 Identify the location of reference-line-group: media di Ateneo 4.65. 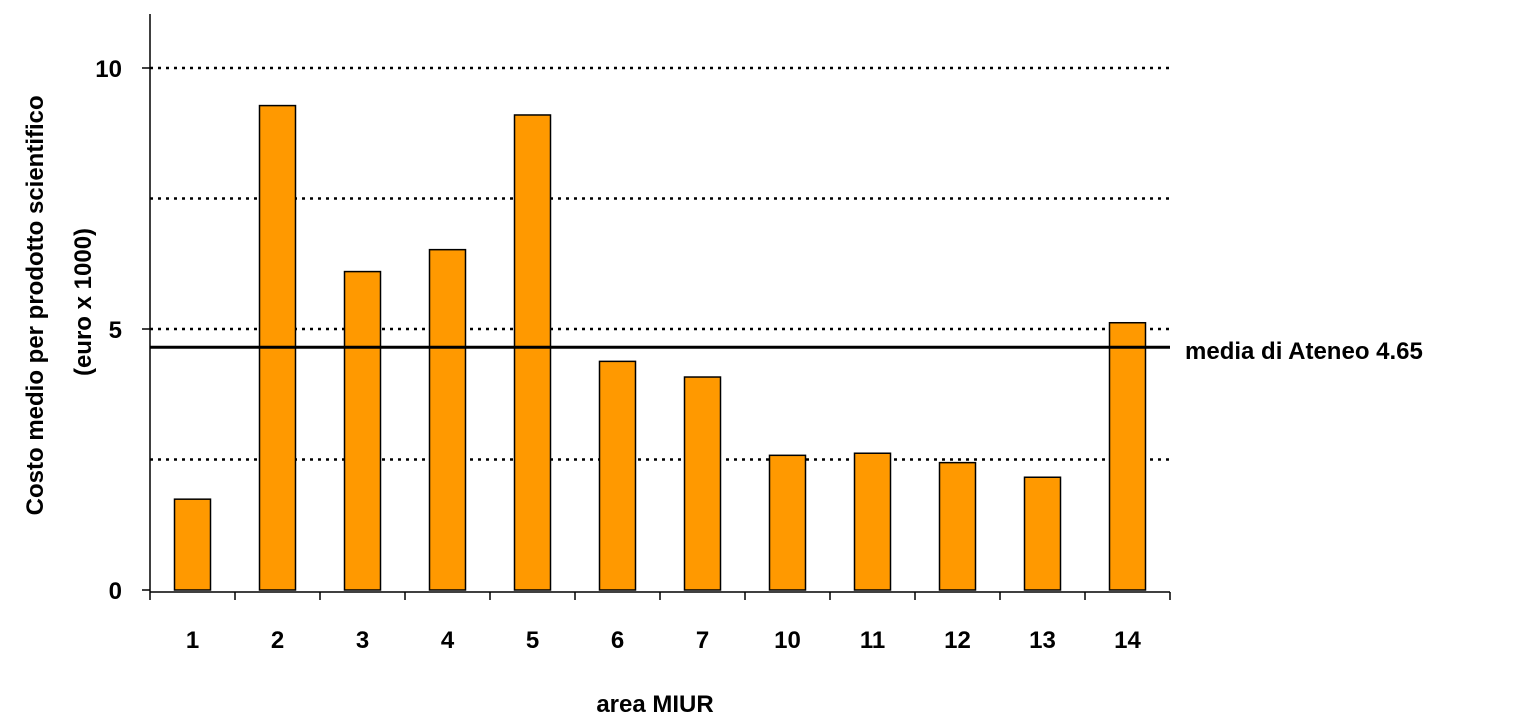
(786, 351).